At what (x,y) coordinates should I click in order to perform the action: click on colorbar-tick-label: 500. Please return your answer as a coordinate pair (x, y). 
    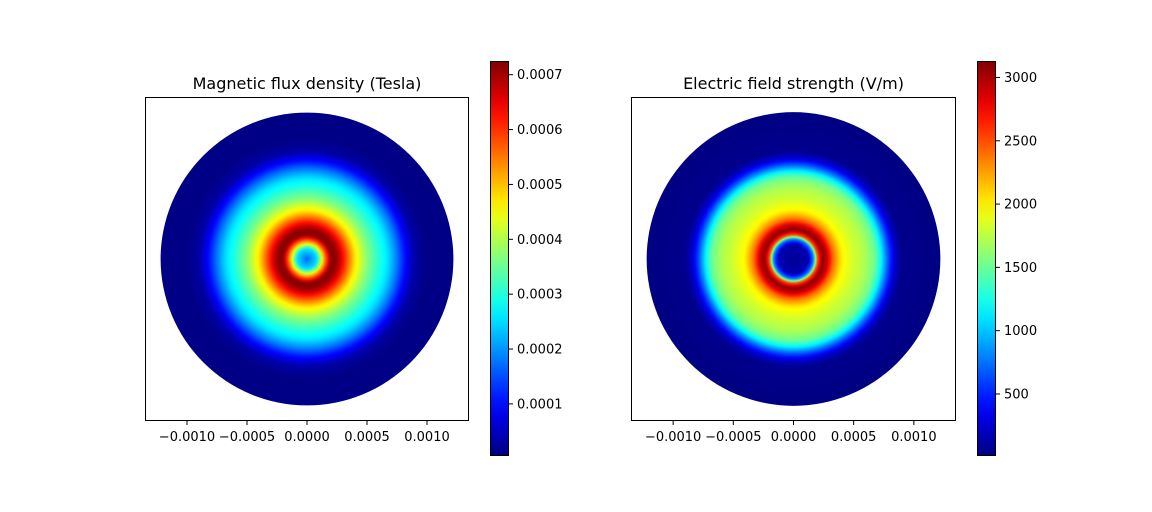
    Looking at the image, I should click on (1016, 394).